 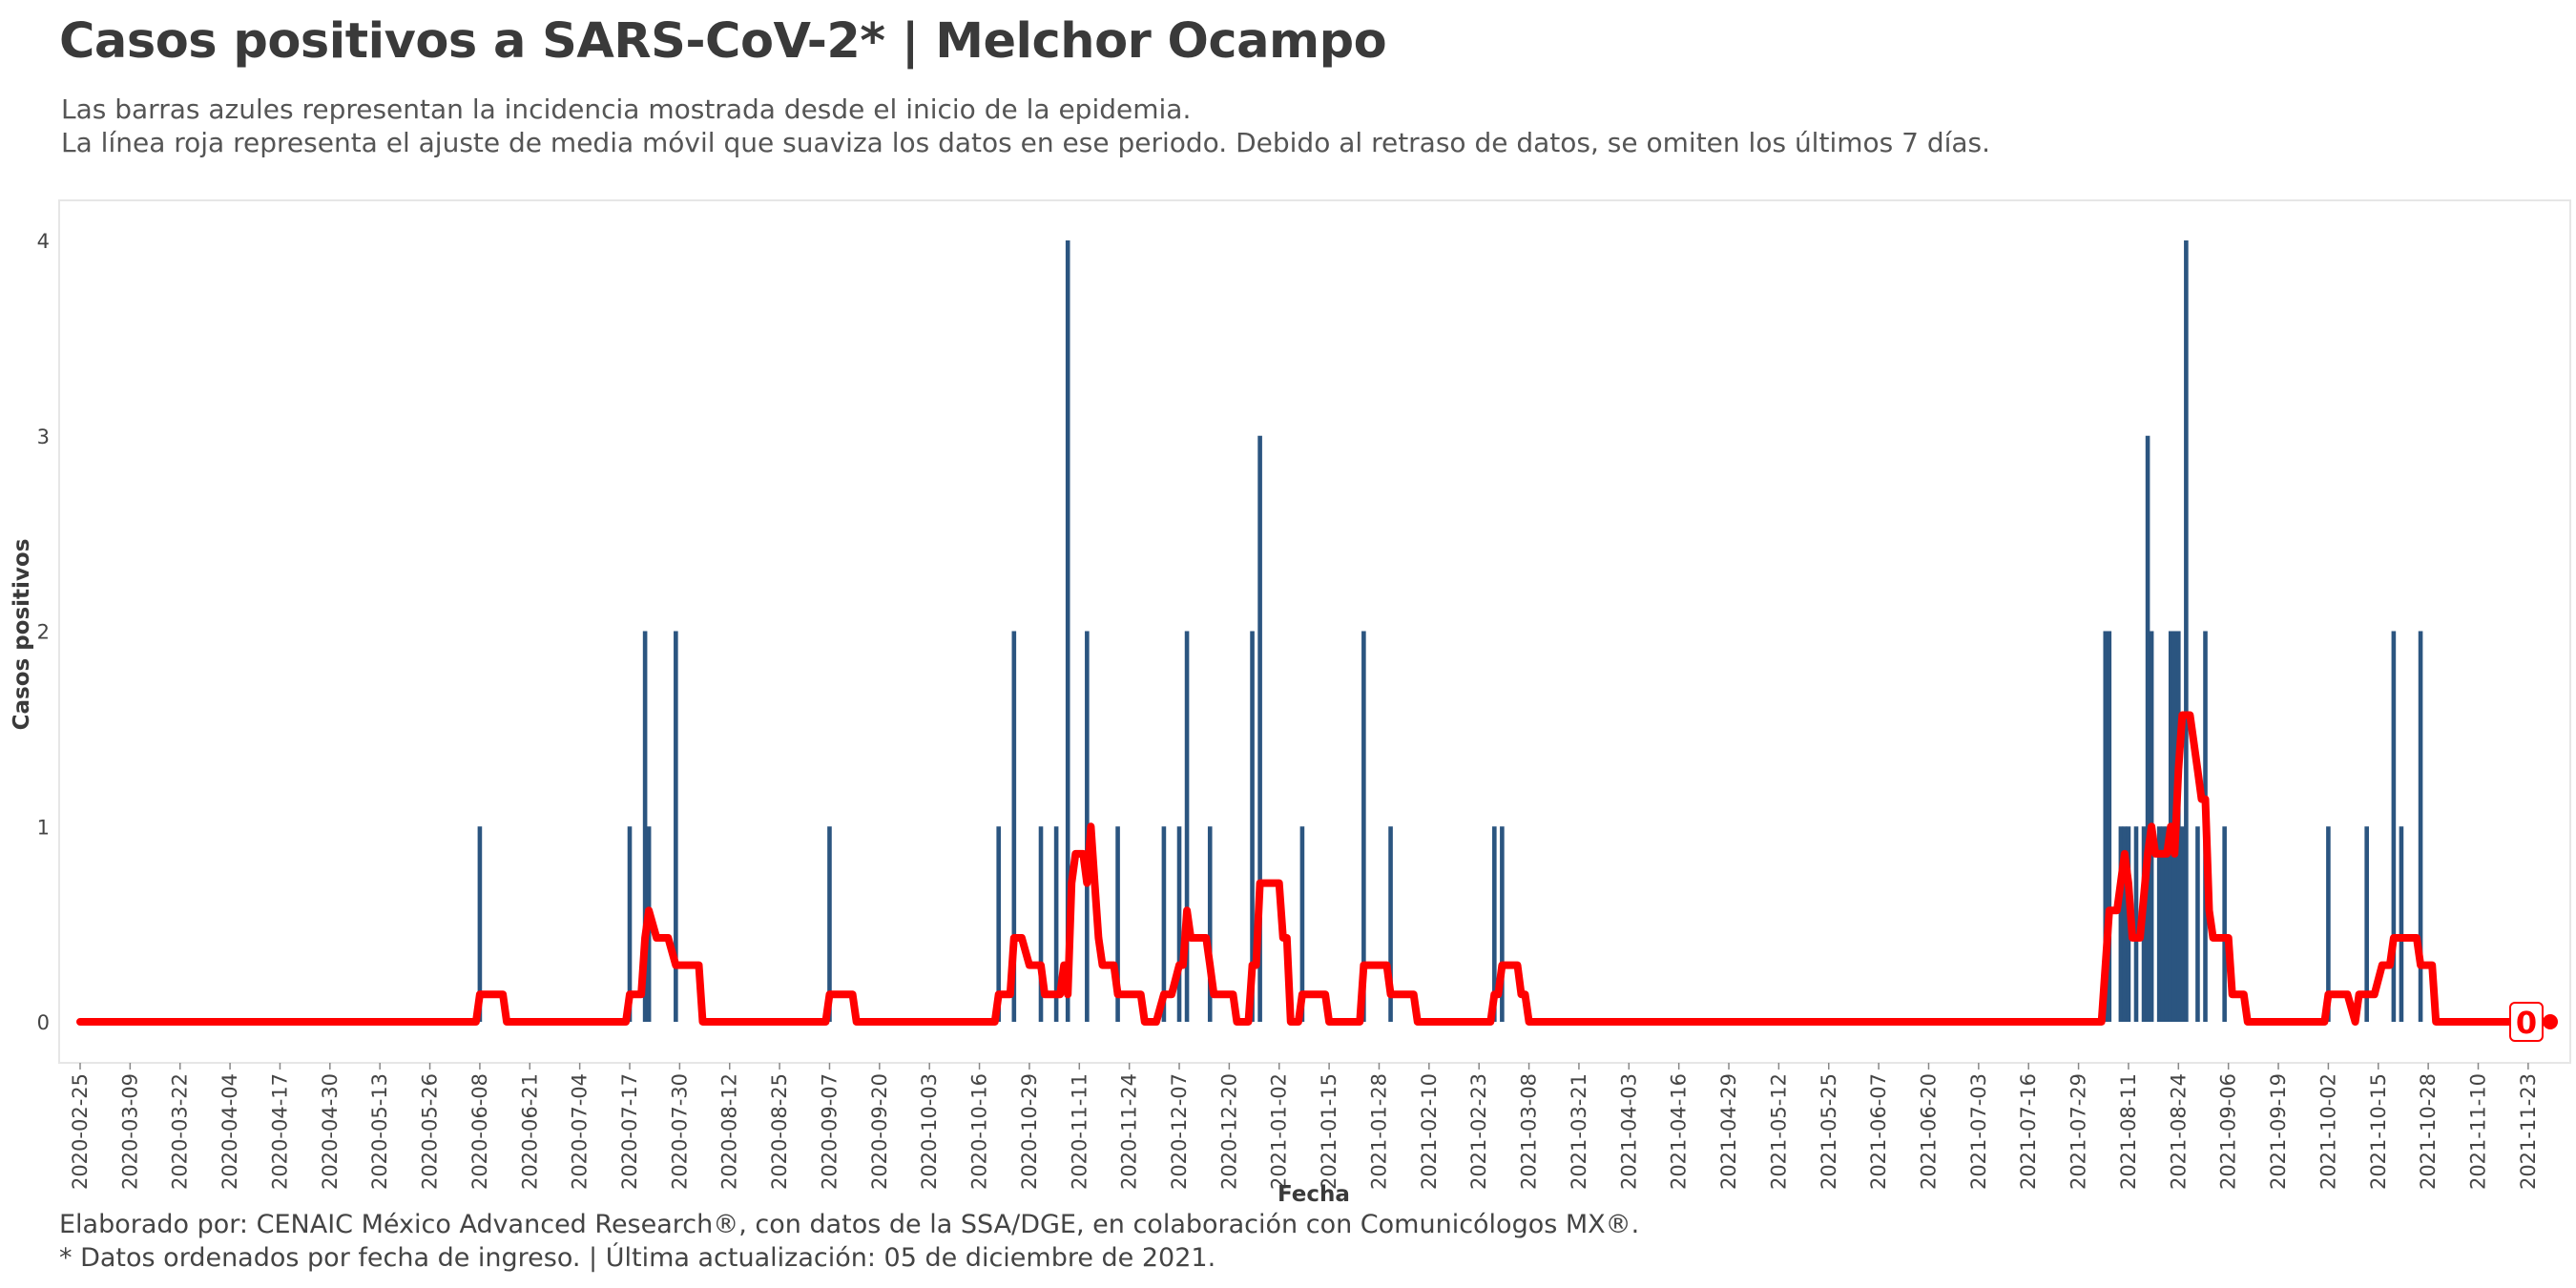 I want to click on x-tick-label: 2021-11-10, so click(x=2477, y=1131).